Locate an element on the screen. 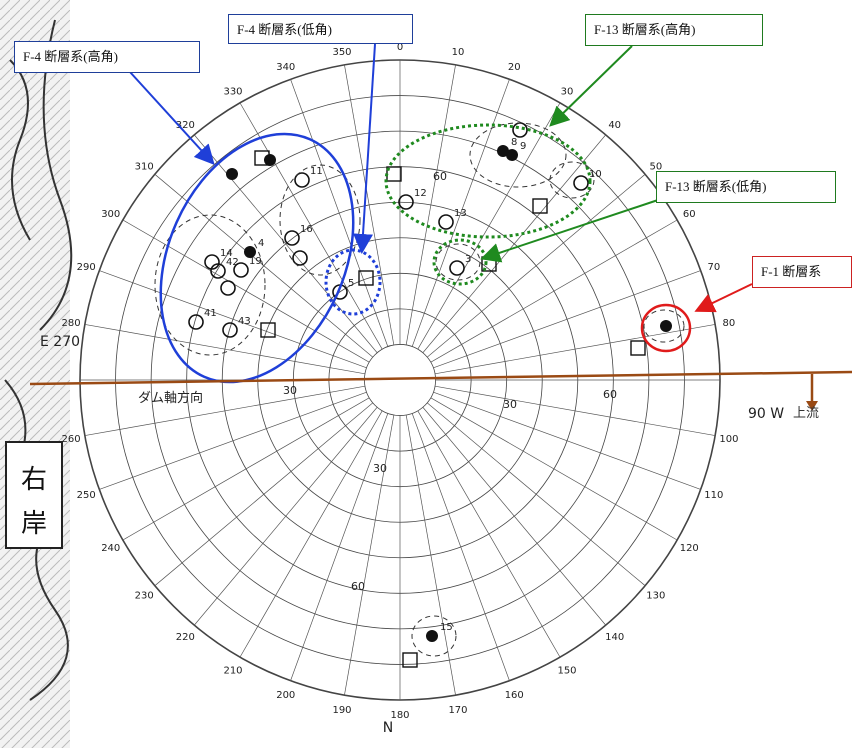 The width and height of the screenshot is (852, 748). pole-label: 5 is located at coordinates (351, 283).